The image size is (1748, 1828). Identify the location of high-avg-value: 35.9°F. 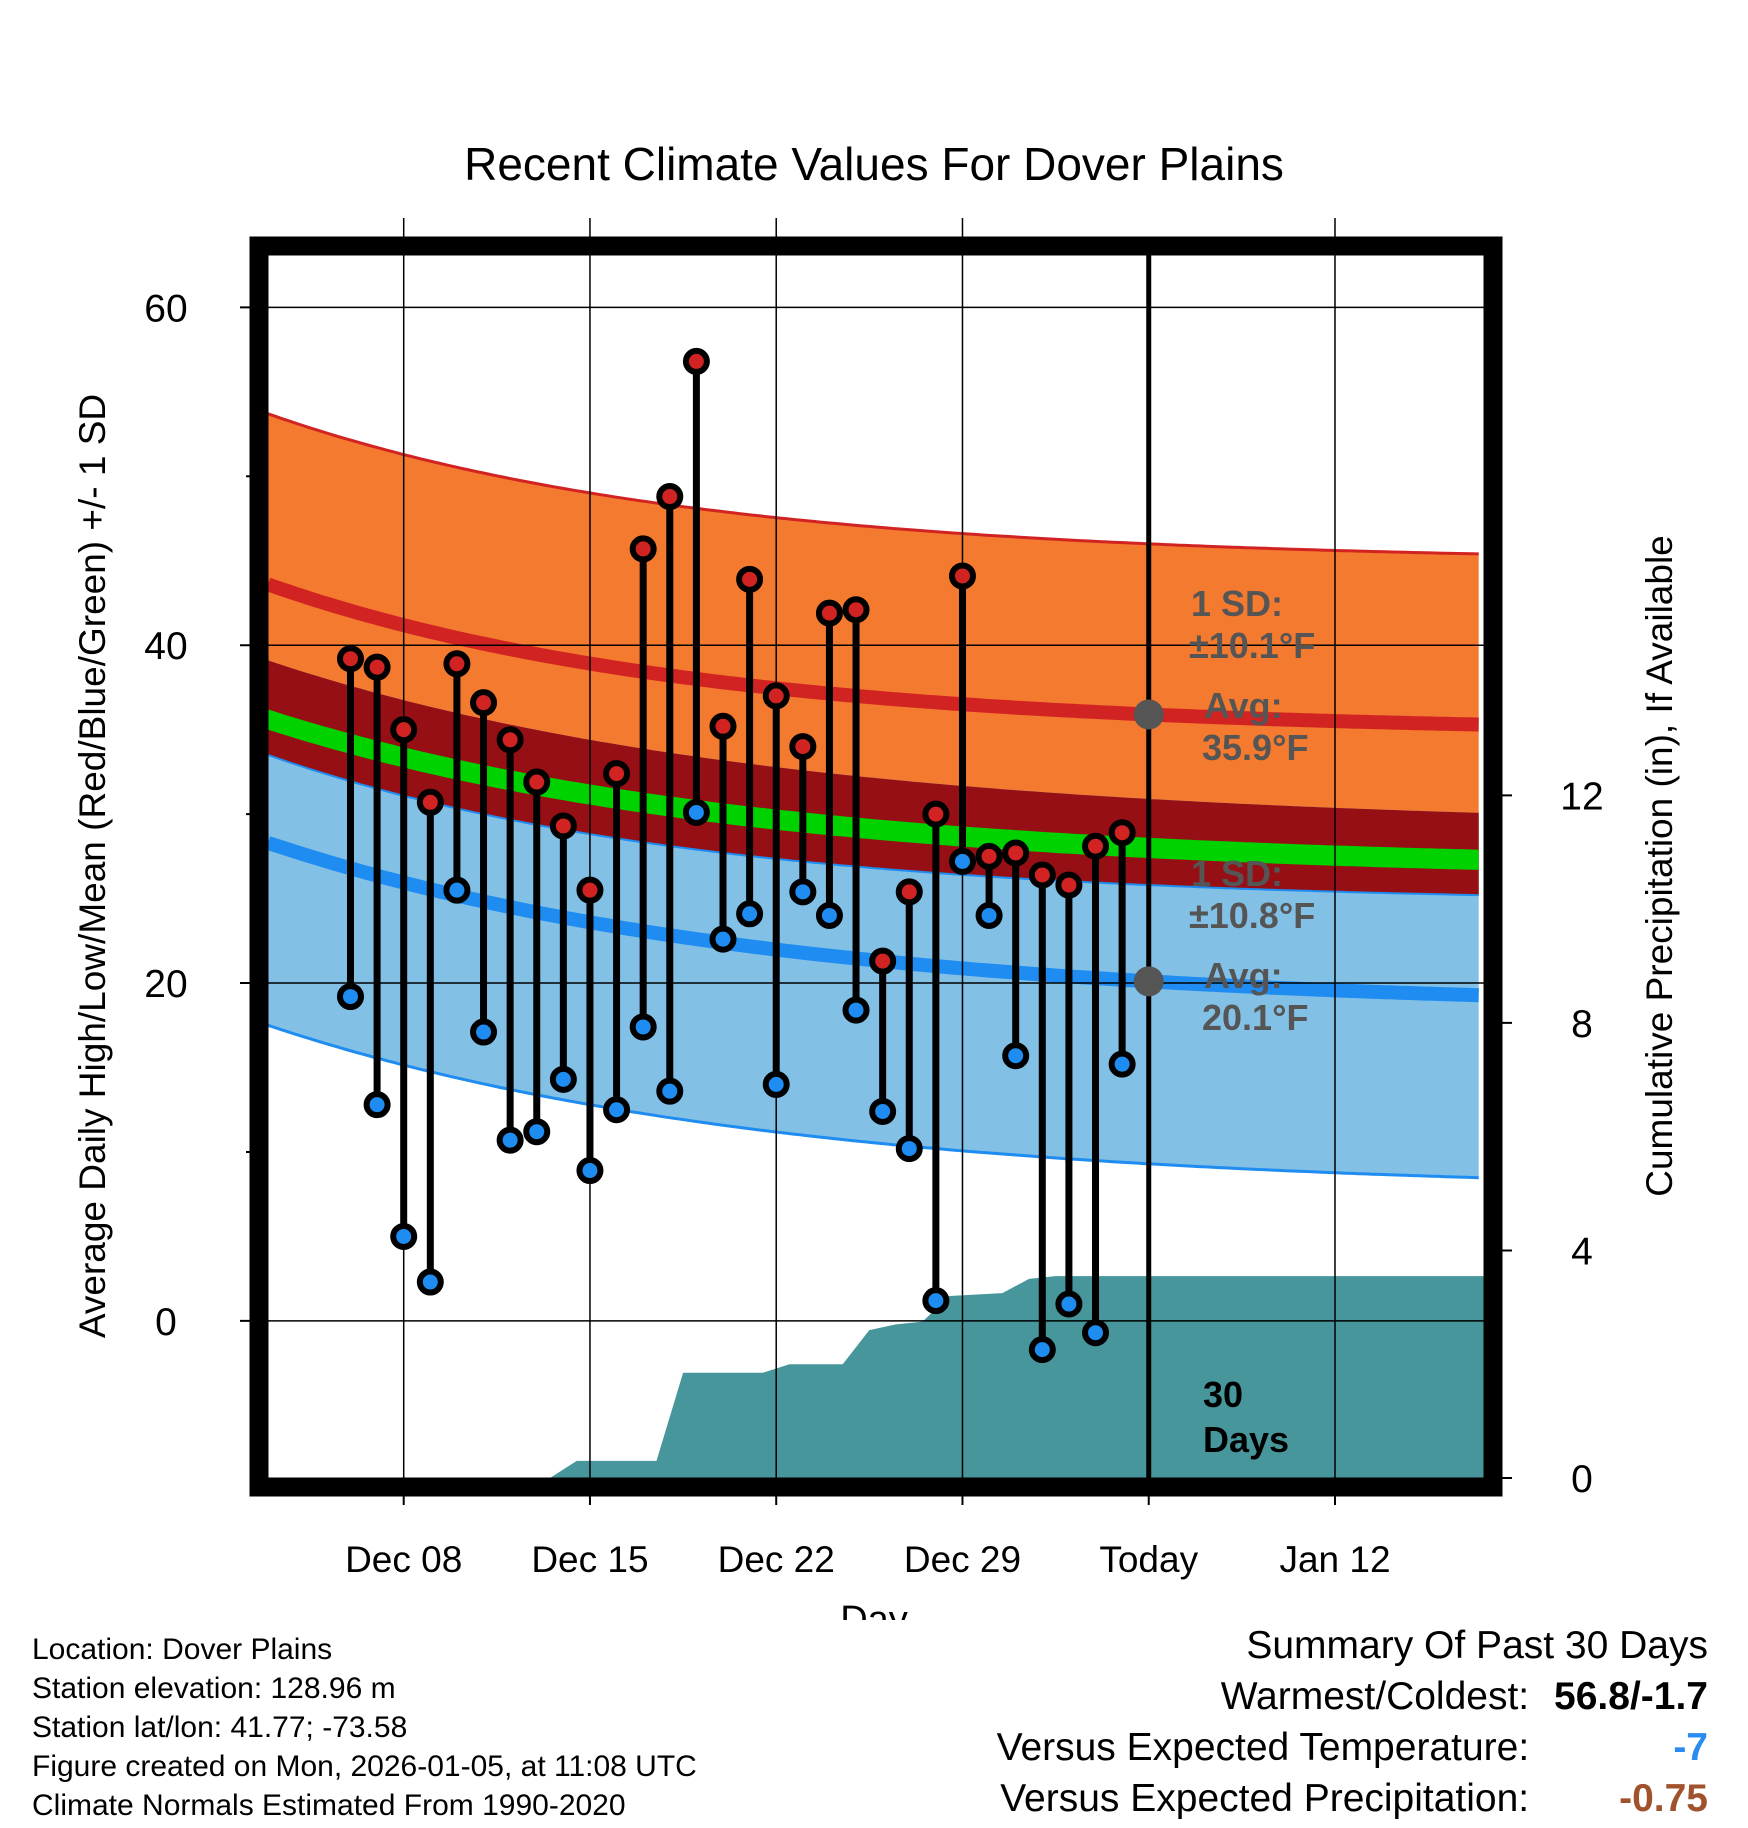
(1255, 747).